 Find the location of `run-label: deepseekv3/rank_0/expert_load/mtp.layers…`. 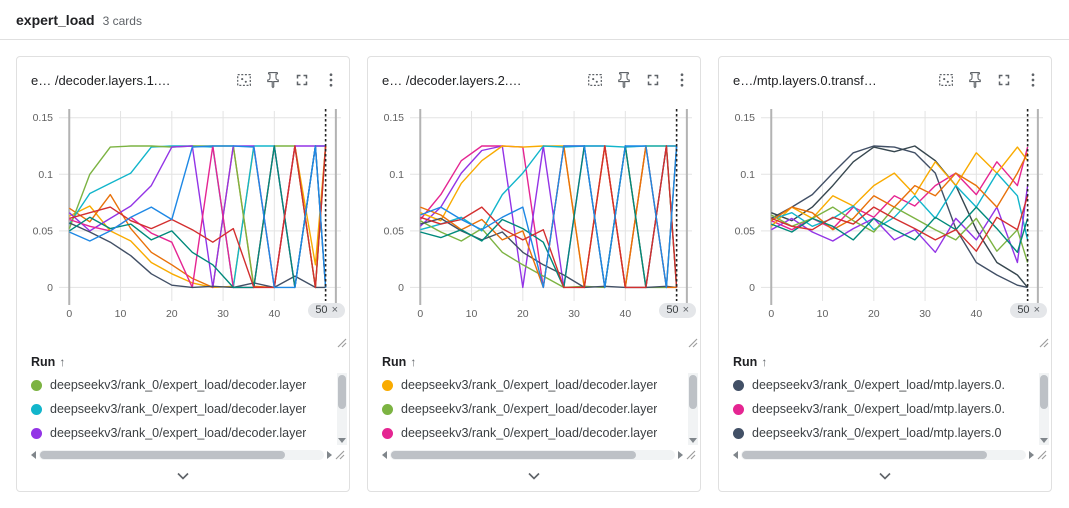

run-label: deepseekv3/rank_0/expert_load/mtp.layers… is located at coordinates (877, 433).